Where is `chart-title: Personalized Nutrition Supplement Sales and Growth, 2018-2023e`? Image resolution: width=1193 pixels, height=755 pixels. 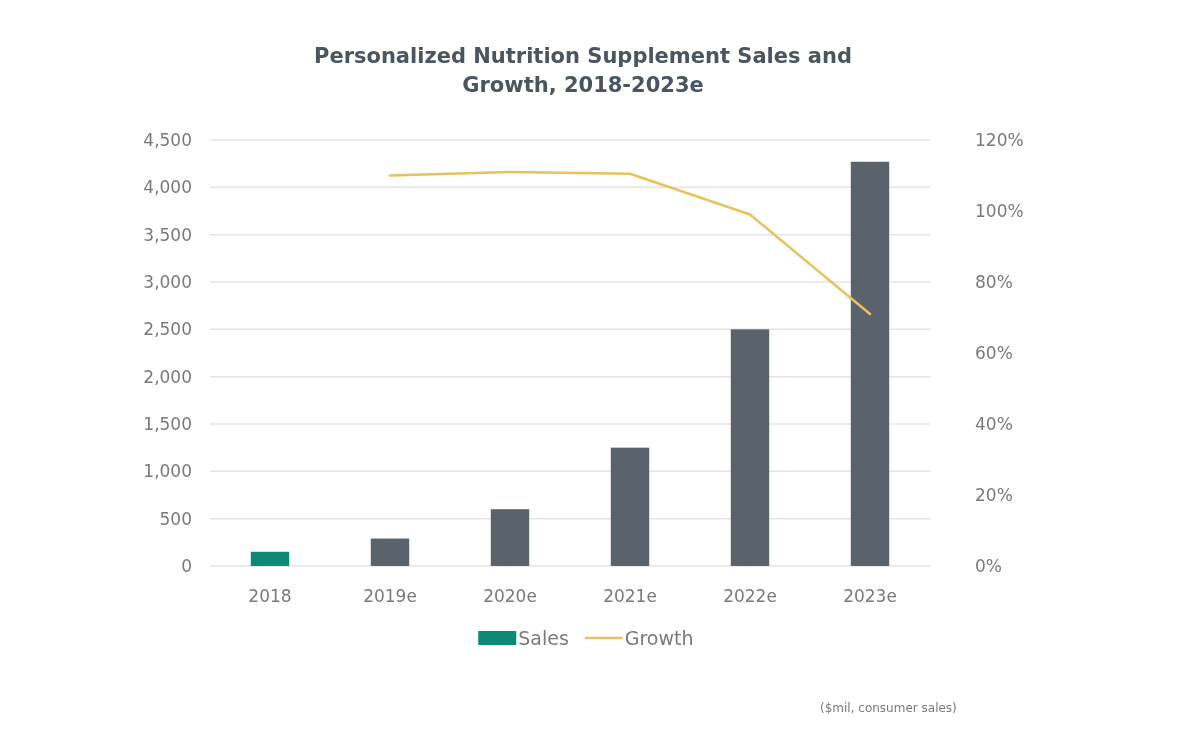 chart-title: Personalized Nutrition Supplement Sales and Growth, 2018-2023e is located at coordinates (583, 70).